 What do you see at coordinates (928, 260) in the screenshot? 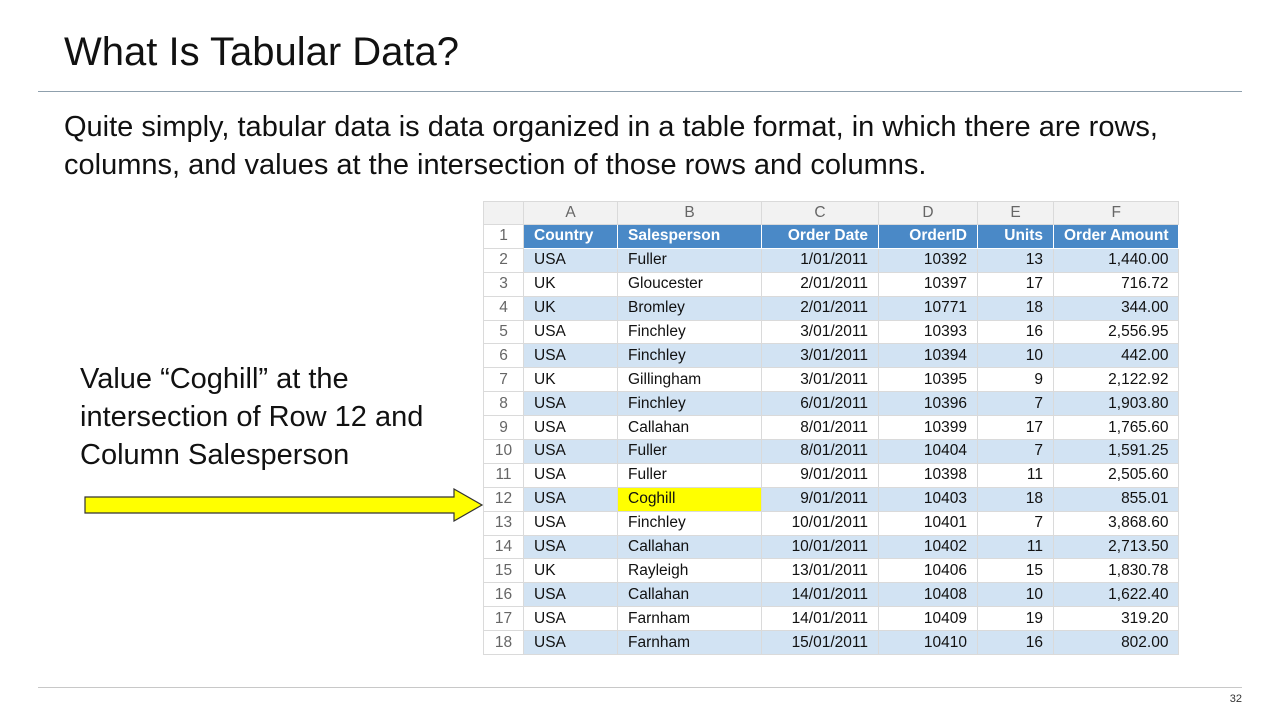
I see `cell-order-id: 10392` at bounding box center [928, 260].